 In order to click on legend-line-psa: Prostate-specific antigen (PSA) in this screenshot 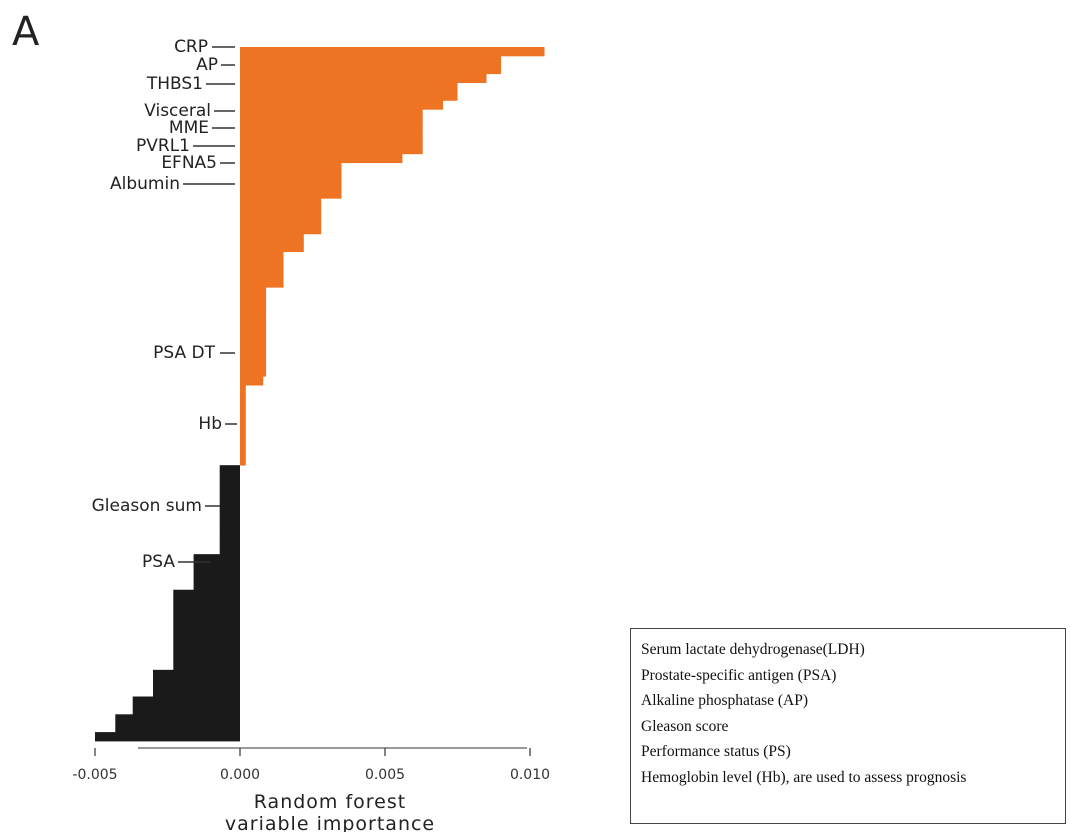, I will do `click(739, 675)`.